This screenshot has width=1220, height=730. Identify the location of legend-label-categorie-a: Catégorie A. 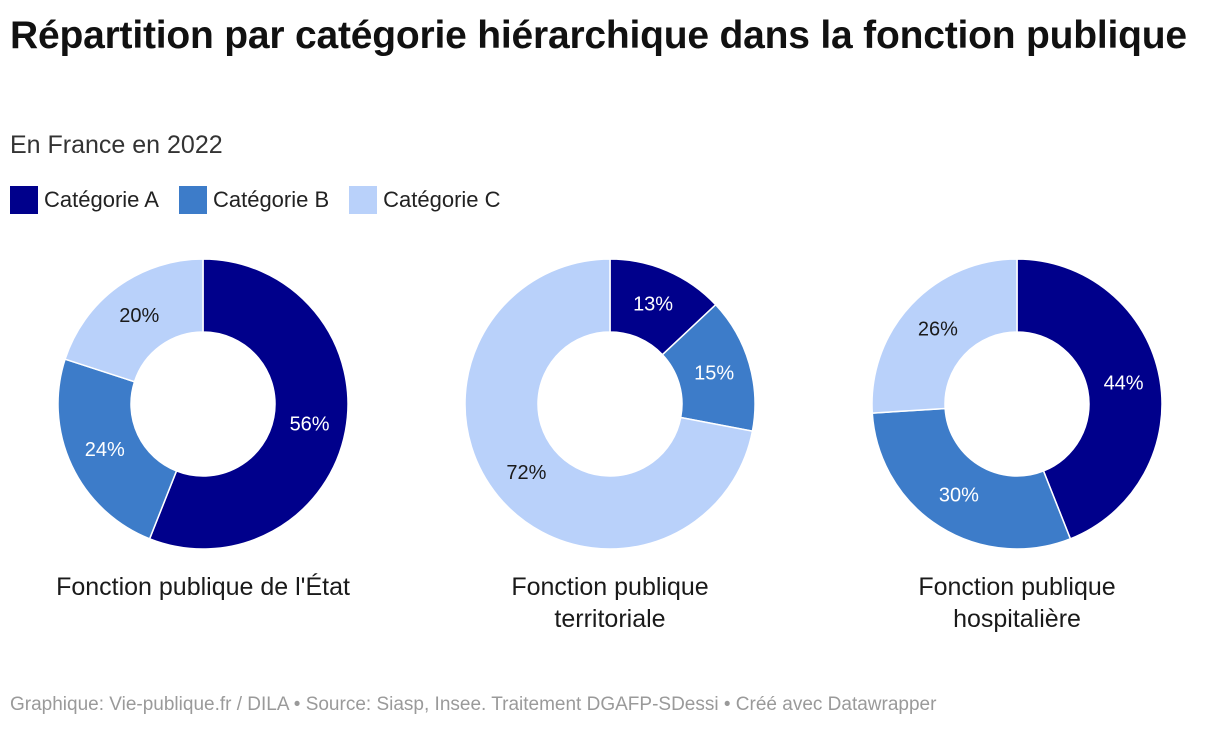
(101, 199).